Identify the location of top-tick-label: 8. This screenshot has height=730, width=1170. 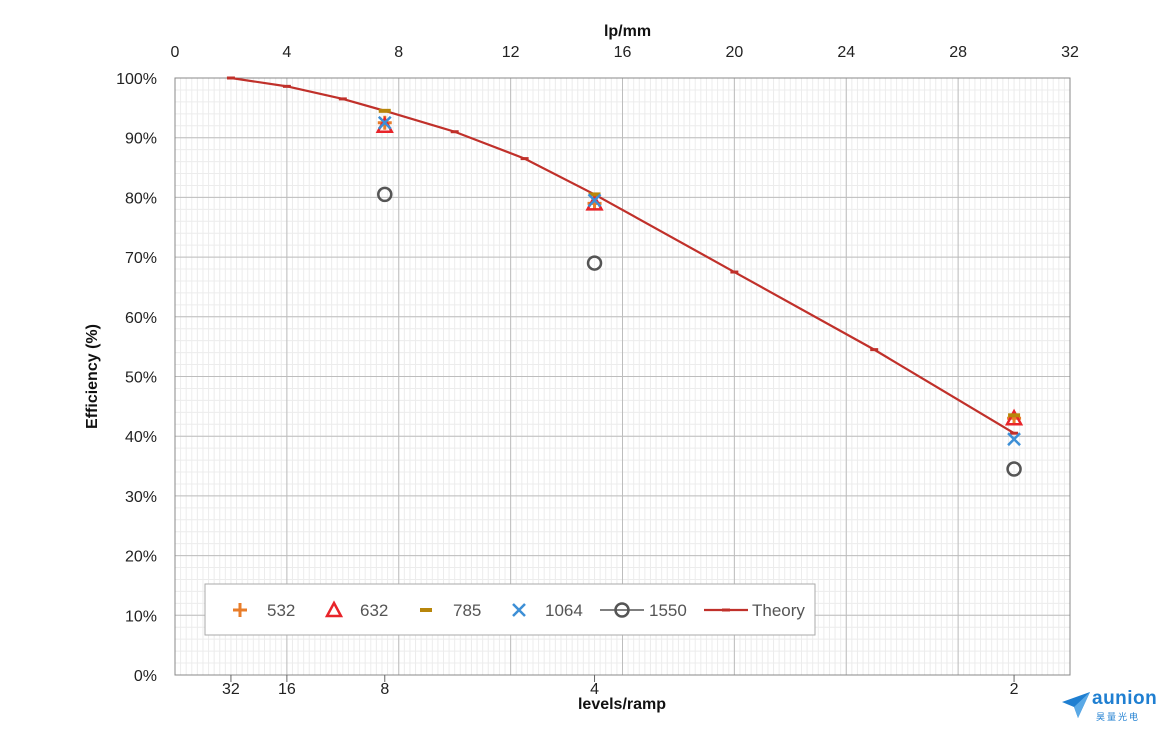
(398, 52).